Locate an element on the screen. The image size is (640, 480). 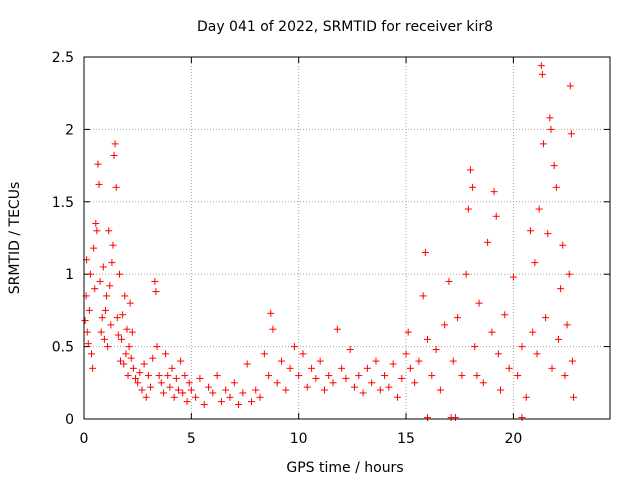
y-tick-label: 2.5 is located at coordinates (63, 58).